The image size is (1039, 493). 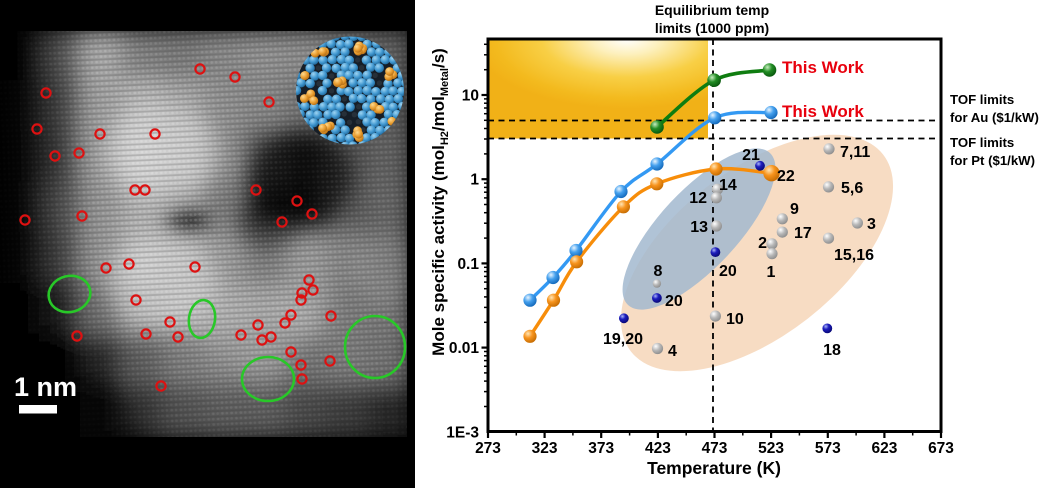 I want to click on svg-text: 4, so click(x=672, y=351).